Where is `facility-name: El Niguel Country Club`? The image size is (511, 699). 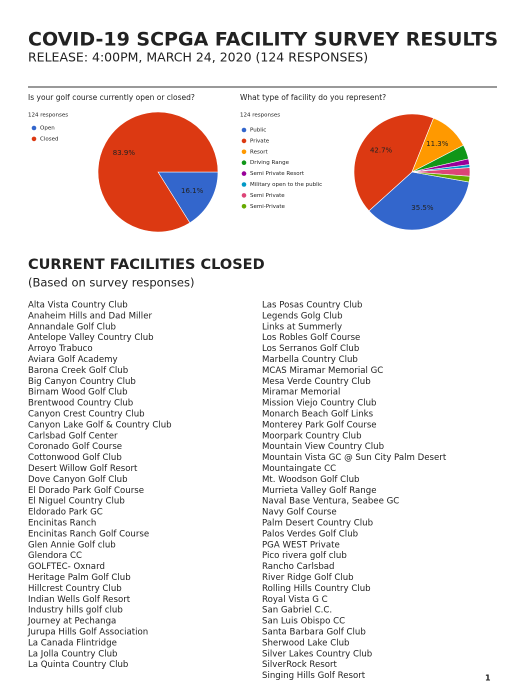
facility-name: El Niguel Country Club is located at coordinates (76, 502).